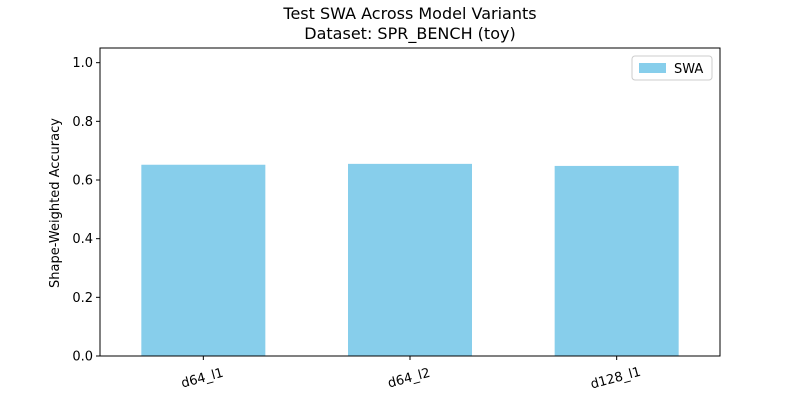 Image resolution: width=800 pixels, height=400 pixels. I want to click on legend-swatch, so click(652, 68).